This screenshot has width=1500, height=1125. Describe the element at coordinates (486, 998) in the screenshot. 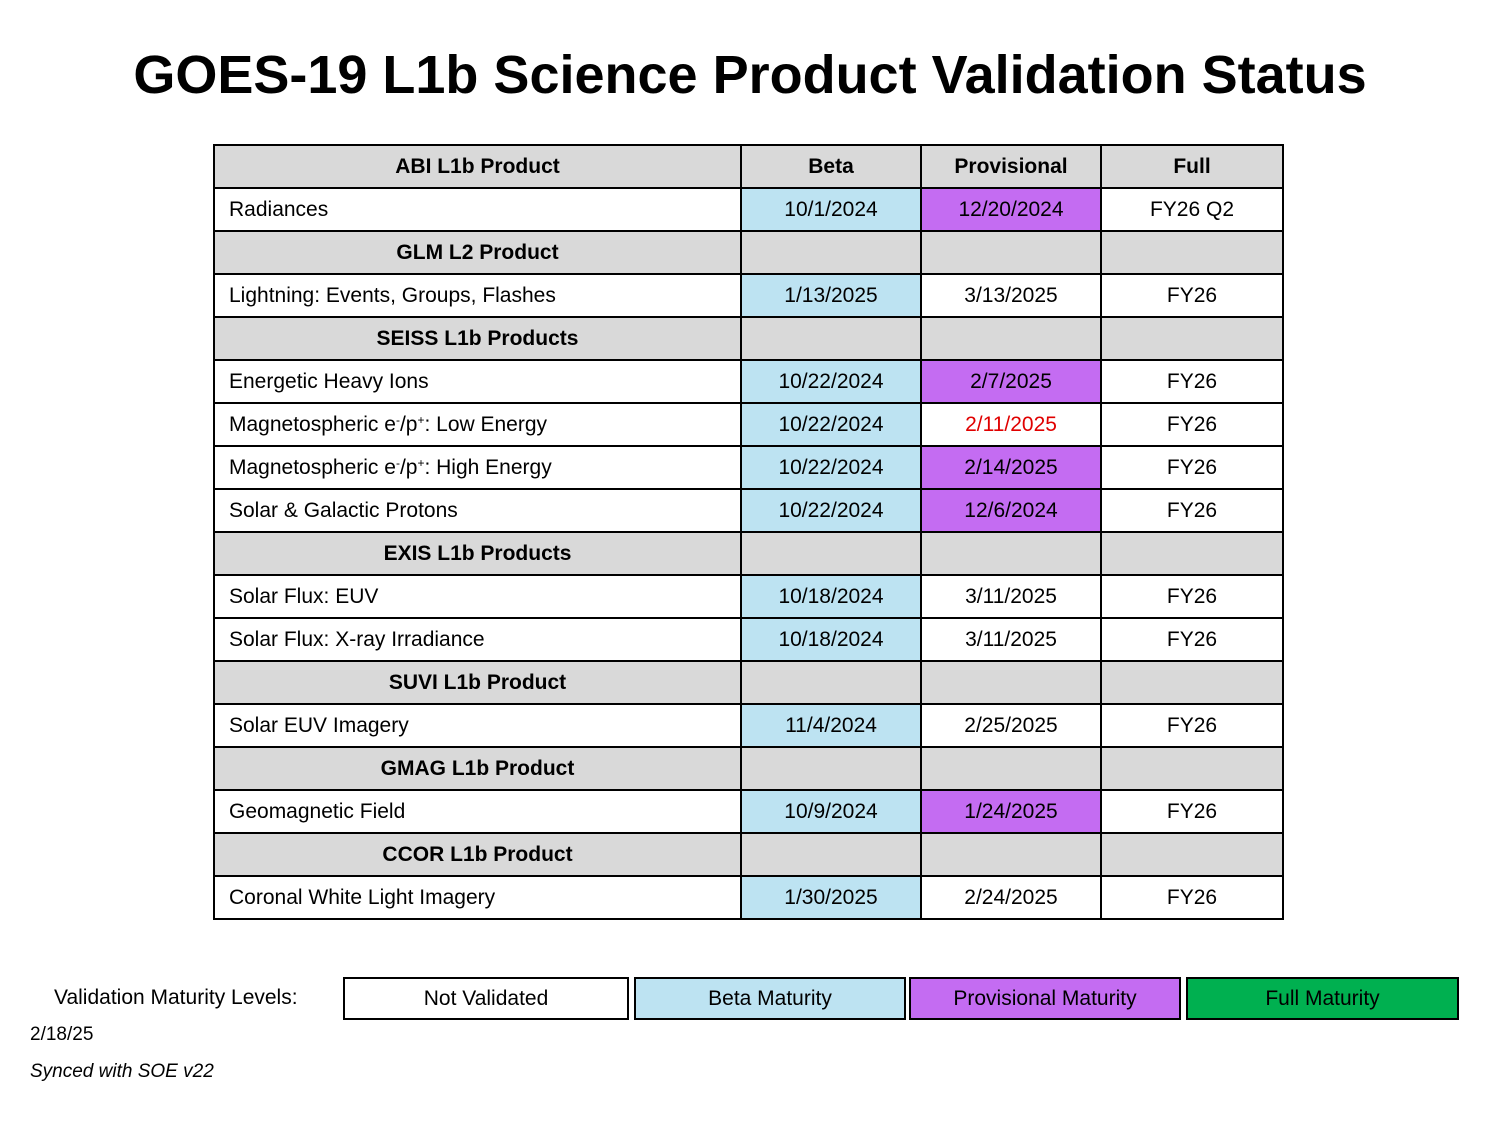

I see `legend-not-validated: Not Validated` at that location.